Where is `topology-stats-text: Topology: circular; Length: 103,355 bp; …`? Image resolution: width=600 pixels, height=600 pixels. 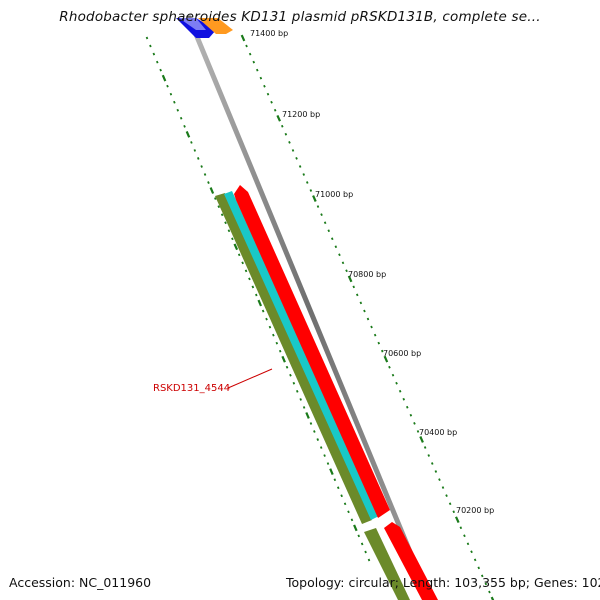 topology-stats-text: Topology: circular; Length: 103,355 bp; … is located at coordinates (443, 582).